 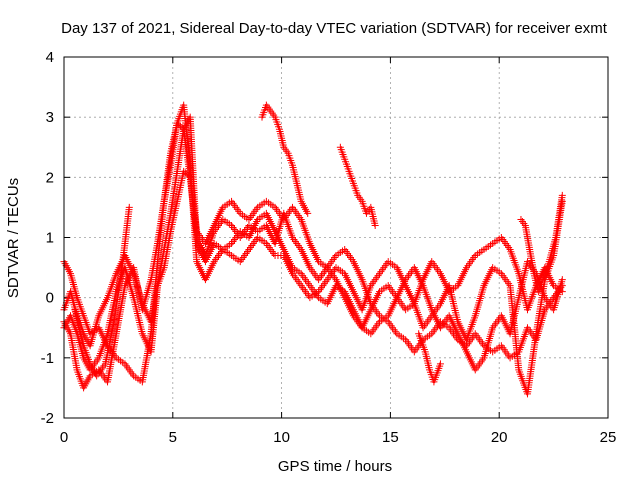 What do you see at coordinates (50, 57) in the screenshot?
I see `y-tick-label: 4` at bounding box center [50, 57].